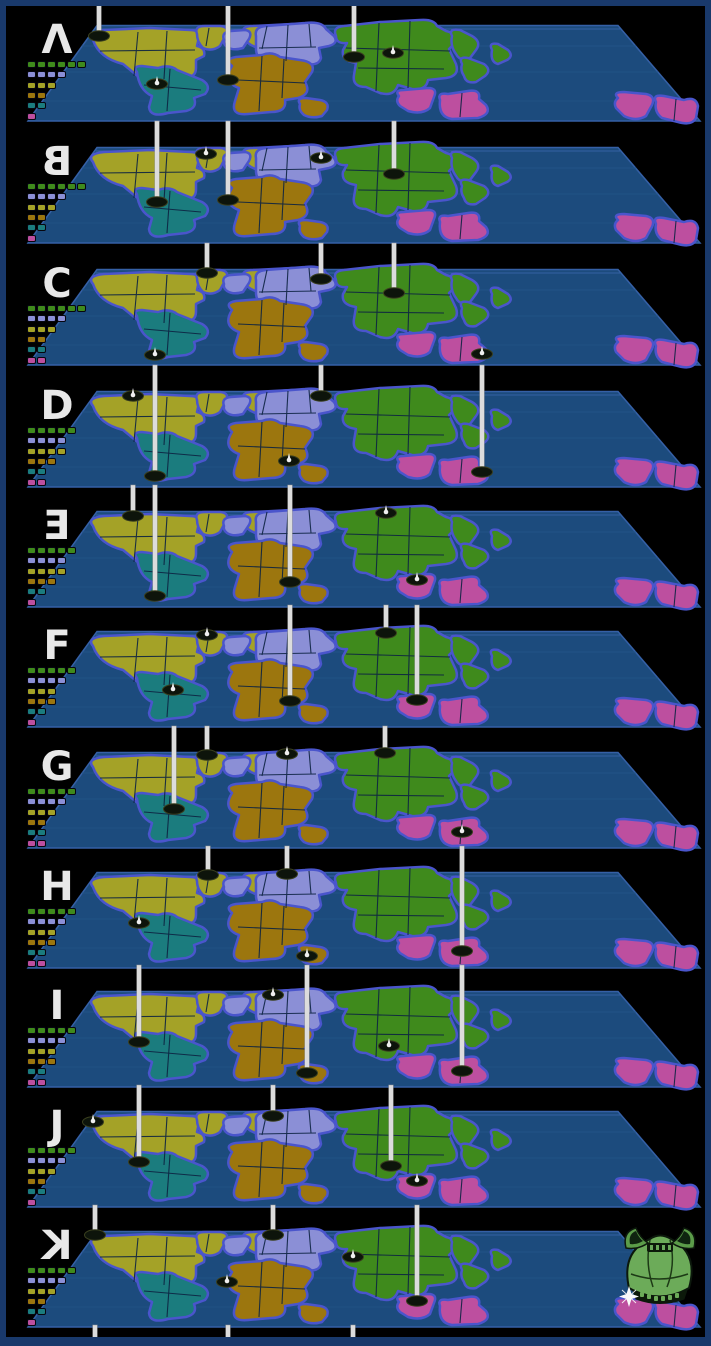  What do you see at coordinates (57, 406) in the screenshot?
I see `layer-label-D: D` at bounding box center [57, 406].